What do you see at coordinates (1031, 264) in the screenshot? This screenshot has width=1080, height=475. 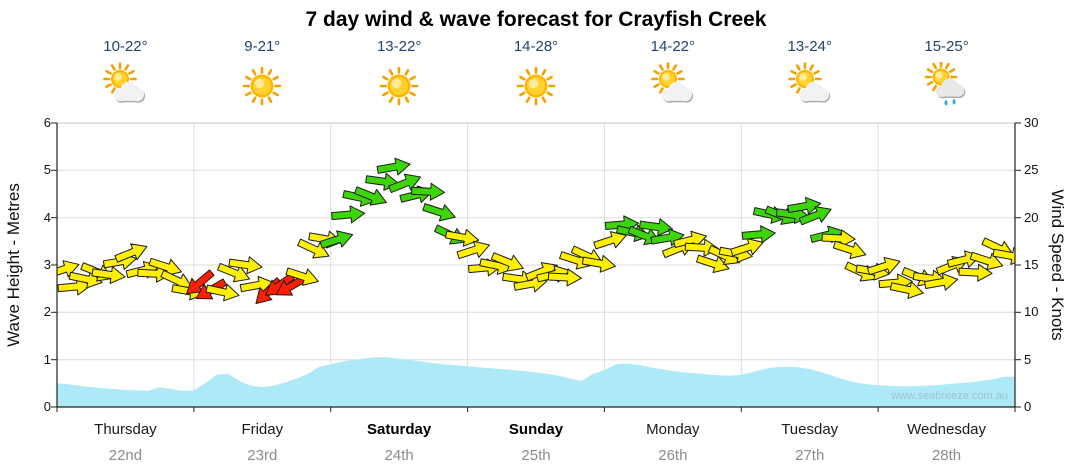 I see `wind-axis-tick-label: 15` at bounding box center [1031, 264].